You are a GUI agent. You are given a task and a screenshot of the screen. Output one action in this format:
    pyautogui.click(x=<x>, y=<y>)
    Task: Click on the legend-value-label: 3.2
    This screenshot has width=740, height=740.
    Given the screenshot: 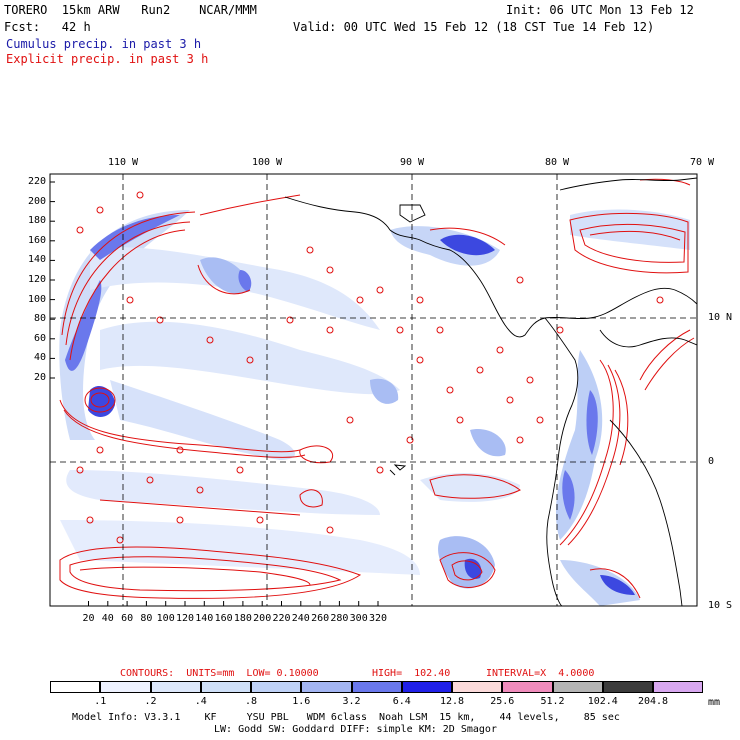 What is the action you would take?
    pyautogui.click(x=351, y=701)
    